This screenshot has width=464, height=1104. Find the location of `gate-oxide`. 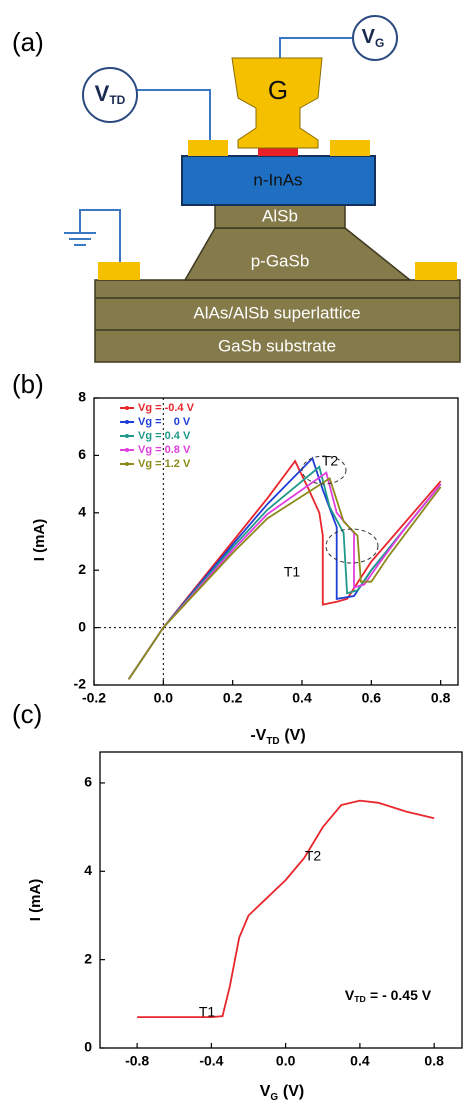

gate-oxide is located at coordinates (278, 152).